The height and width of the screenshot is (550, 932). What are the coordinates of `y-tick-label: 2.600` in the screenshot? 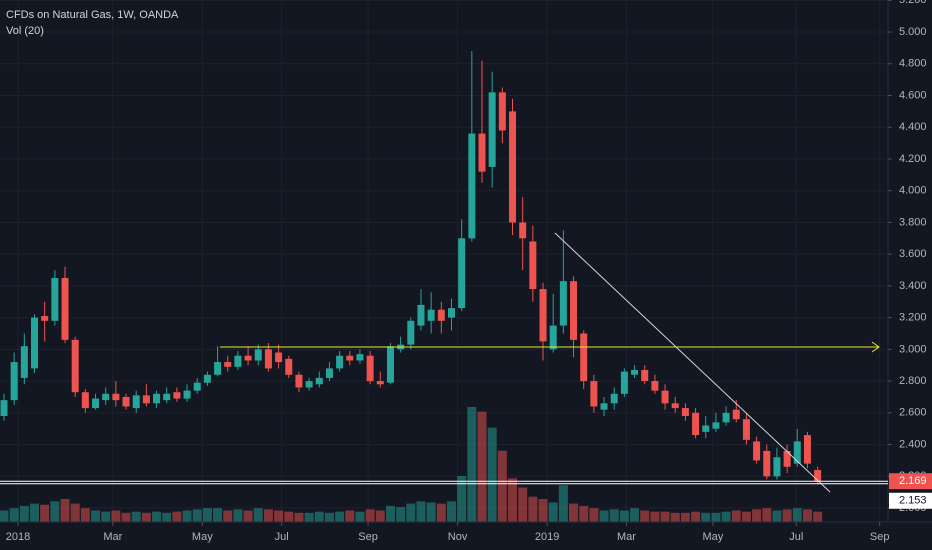 It's located at (913, 413).